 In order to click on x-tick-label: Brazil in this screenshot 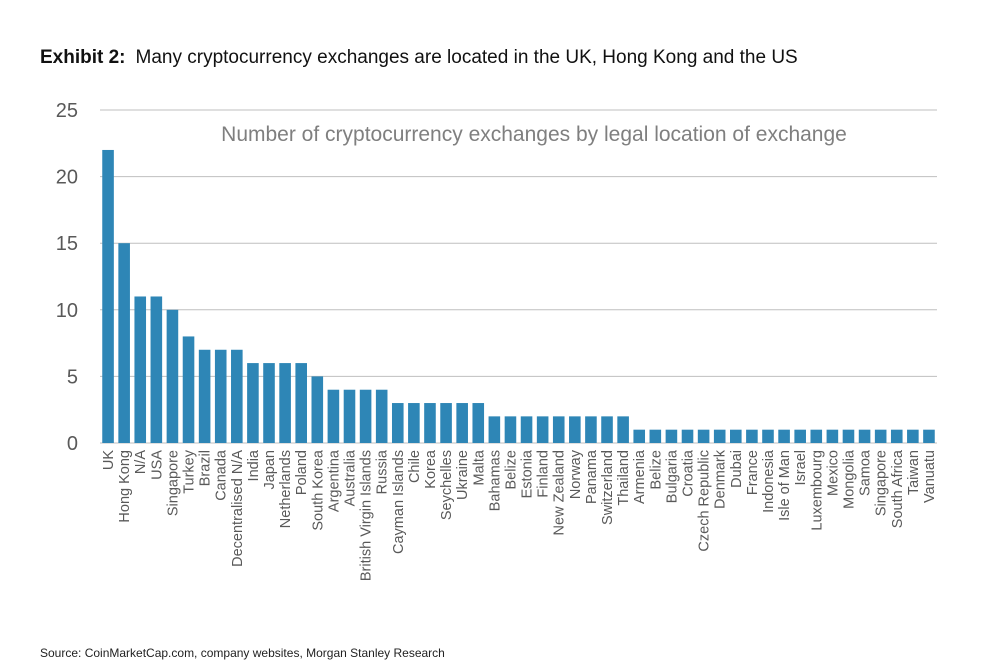, I will do `click(206, 468)`.